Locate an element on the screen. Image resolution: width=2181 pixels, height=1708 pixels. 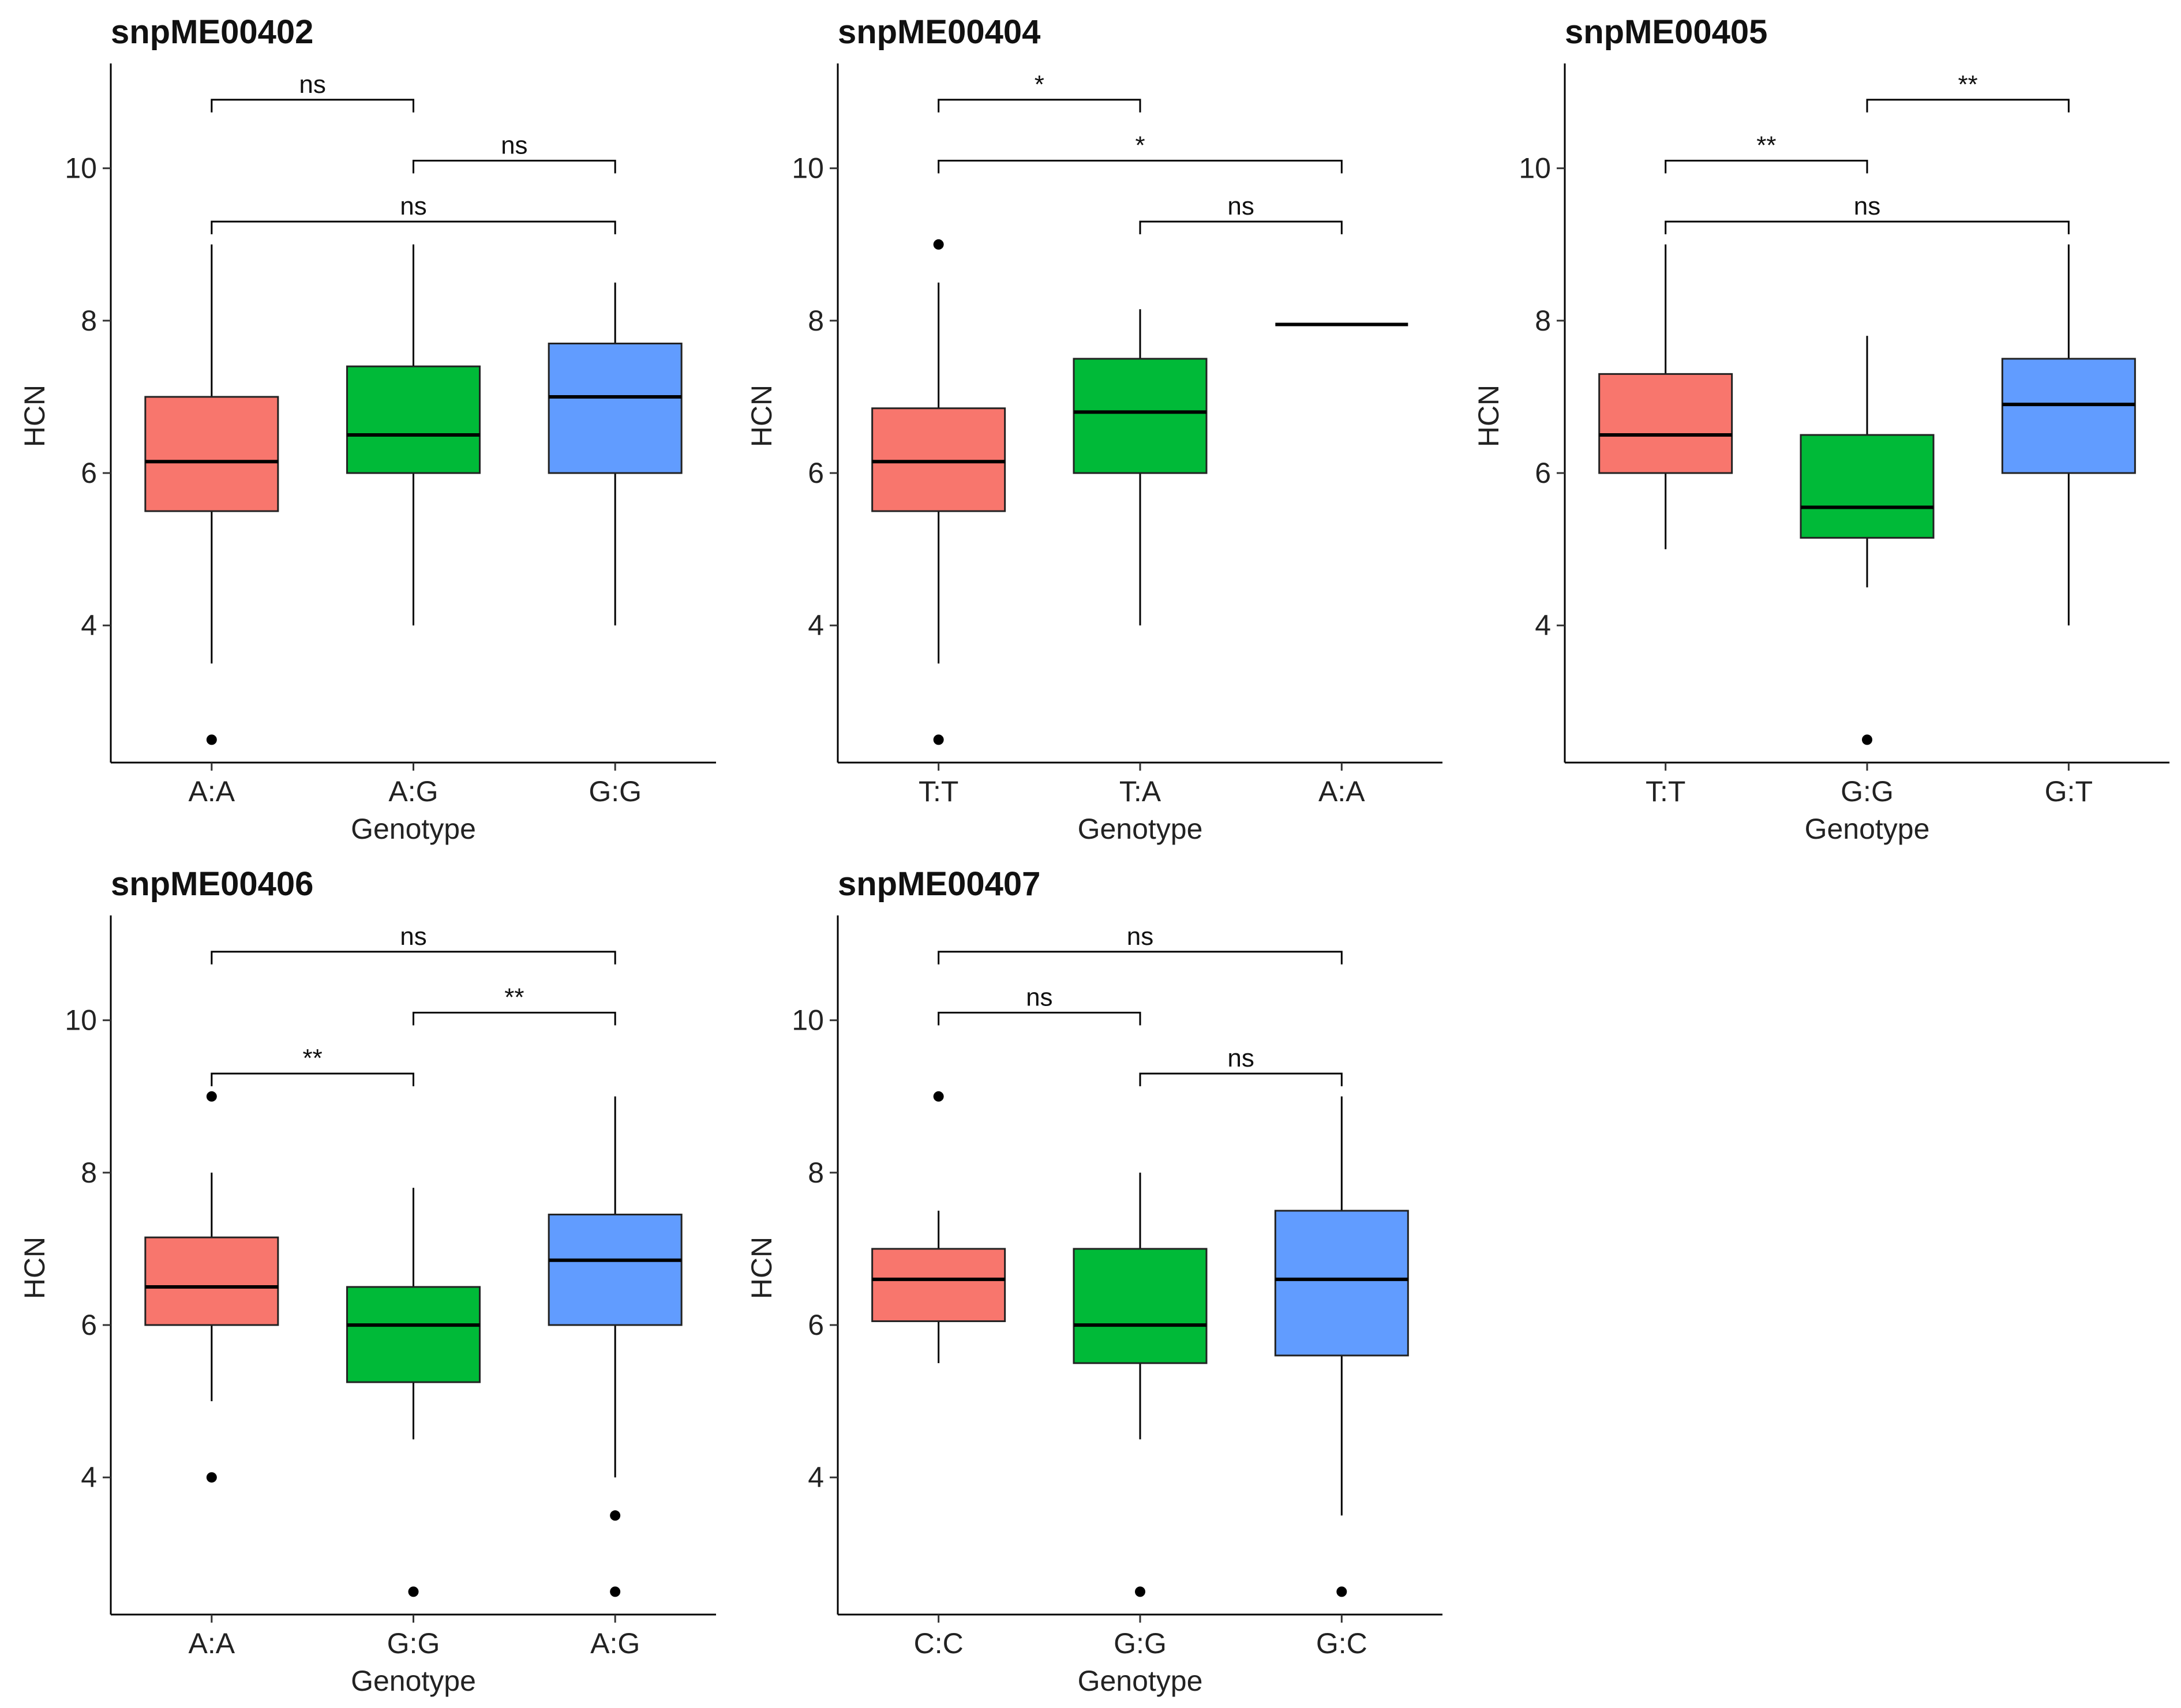
x-tick-label: T:A is located at coordinates (1140, 791).